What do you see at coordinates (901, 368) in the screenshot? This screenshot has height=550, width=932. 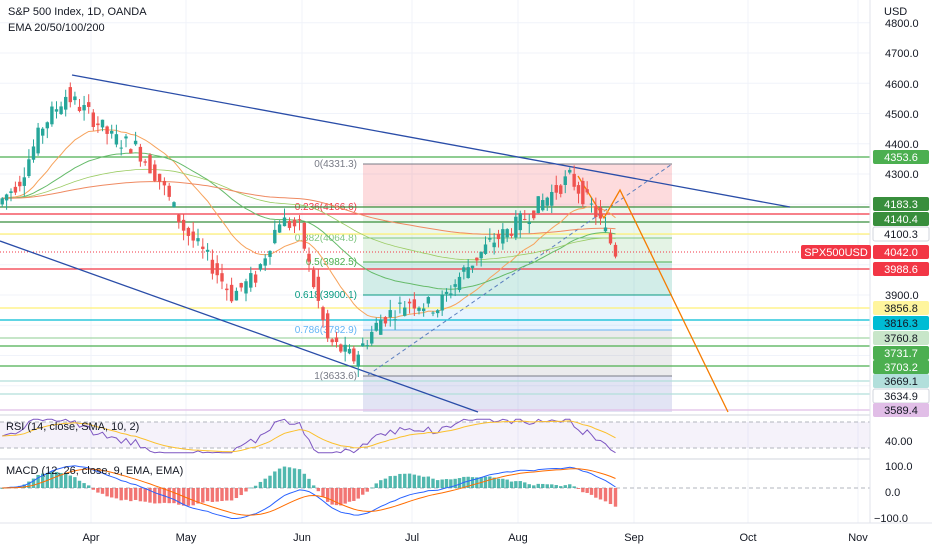 I see `price-tag-label: 3703.2` at bounding box center [901, 368].